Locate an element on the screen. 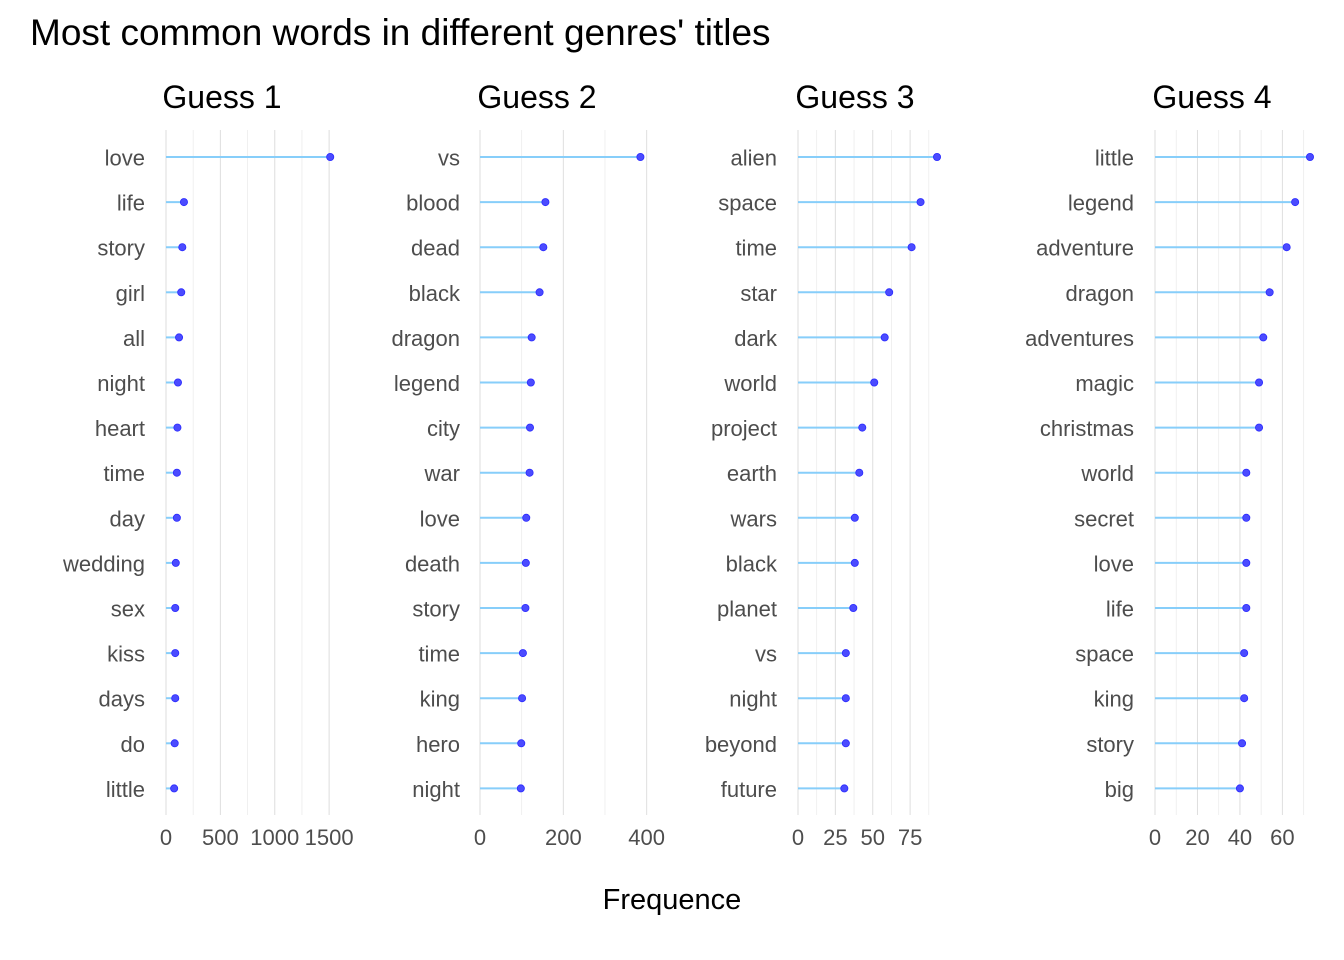  facet-title: Guess 3 is located at coordinates (854, 97).